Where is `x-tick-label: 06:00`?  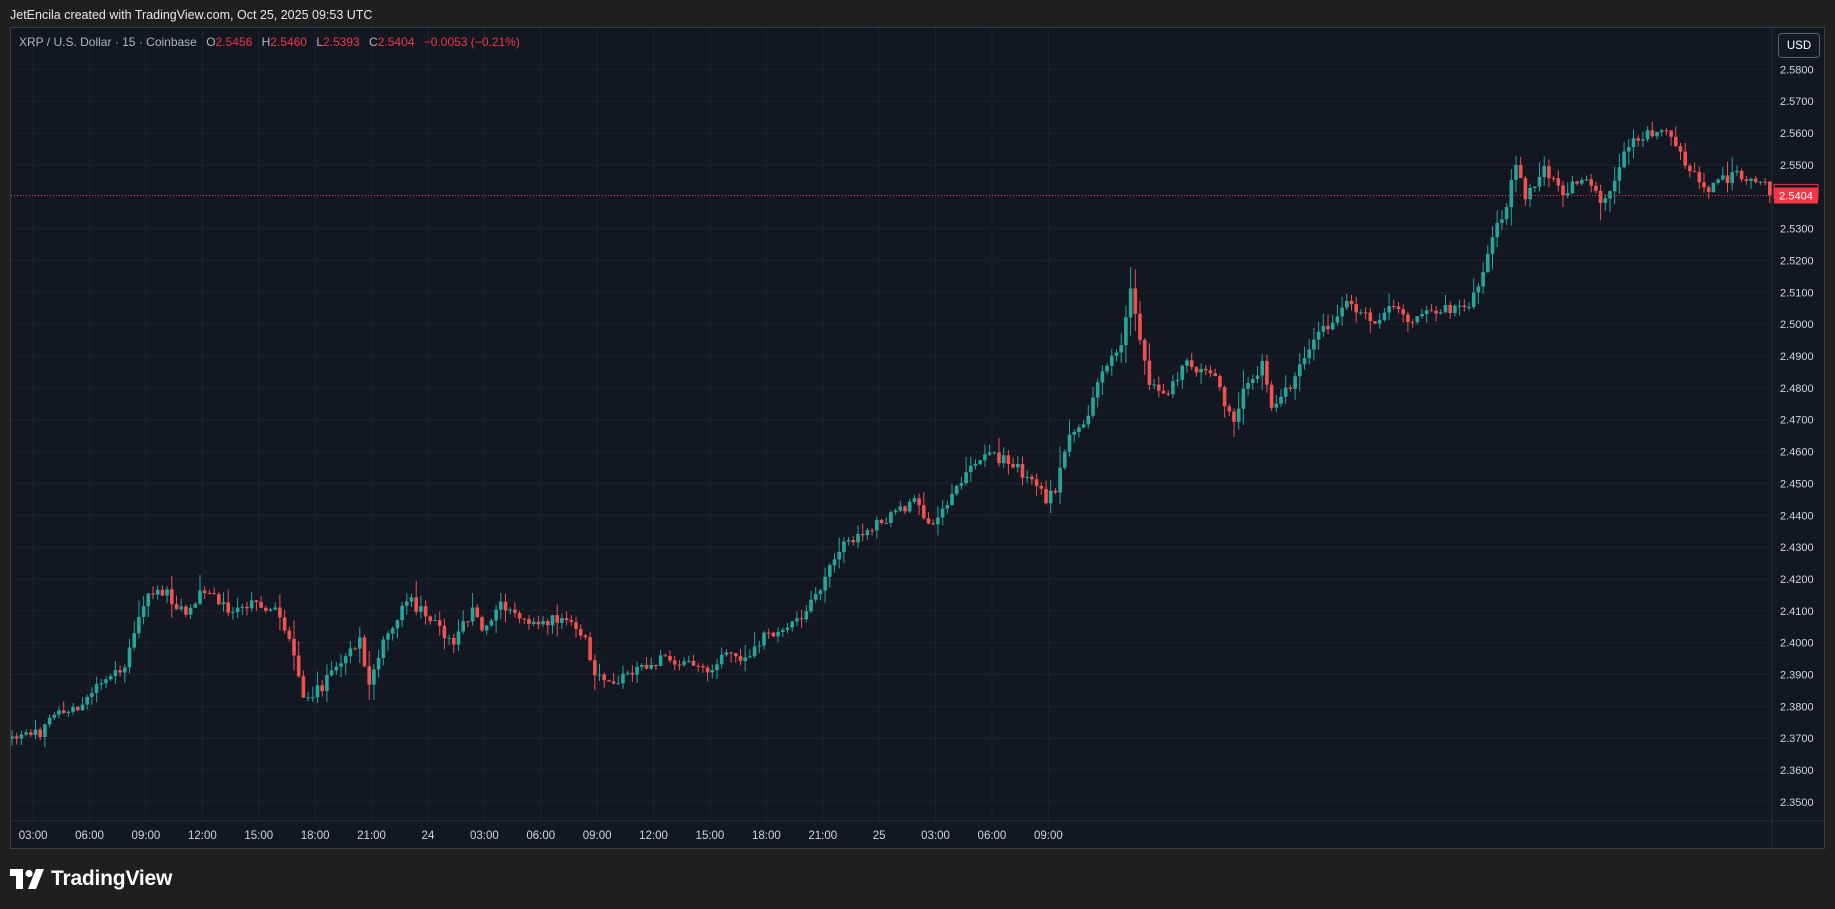 x-tick-label: 06:00 is located at coordinates (89, 836).